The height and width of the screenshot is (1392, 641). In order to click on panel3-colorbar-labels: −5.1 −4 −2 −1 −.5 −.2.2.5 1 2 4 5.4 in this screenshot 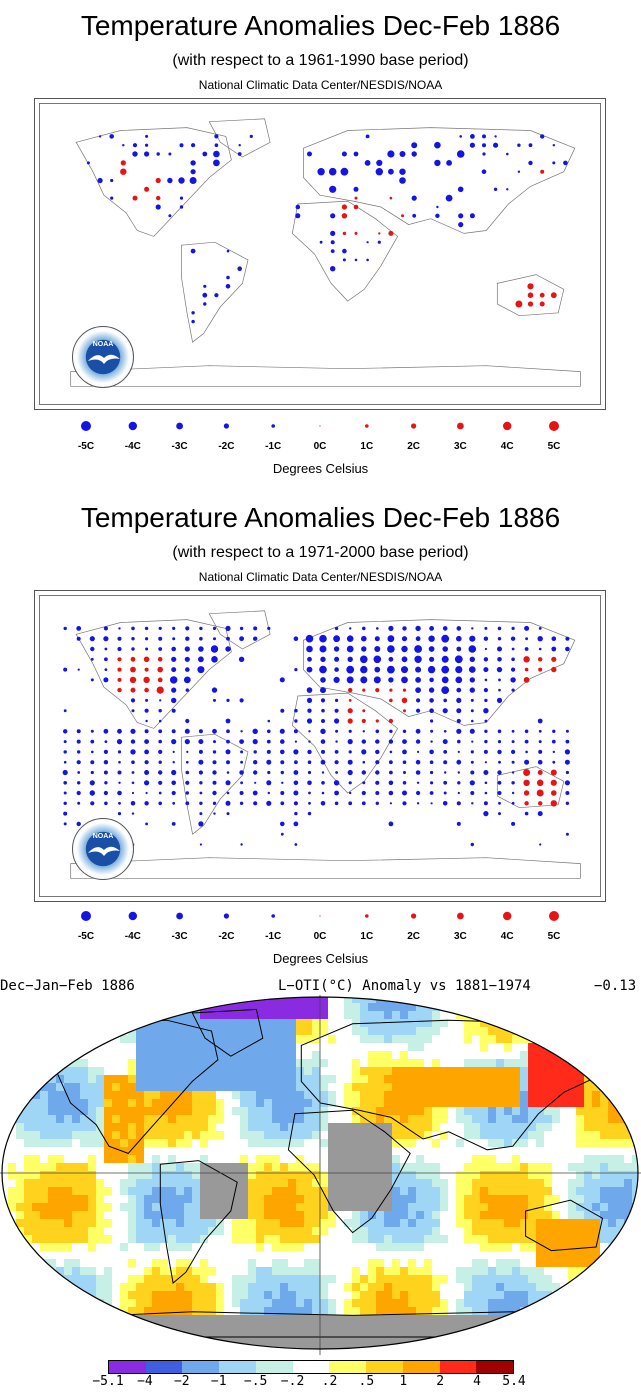, I will do `click(320, 1383)`.